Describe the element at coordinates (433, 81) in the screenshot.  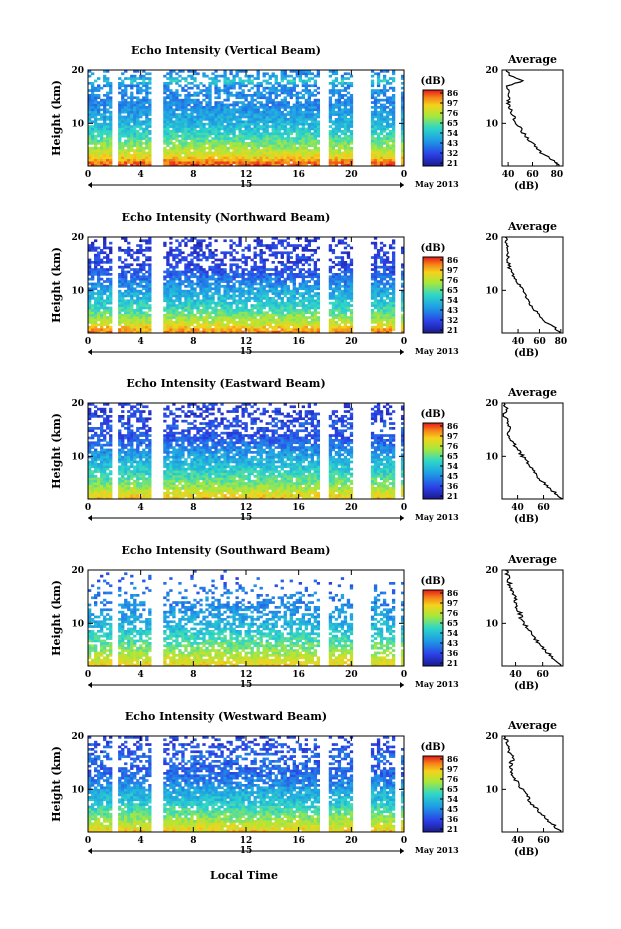
I see `colorbar-unit: (dB)` at that location.